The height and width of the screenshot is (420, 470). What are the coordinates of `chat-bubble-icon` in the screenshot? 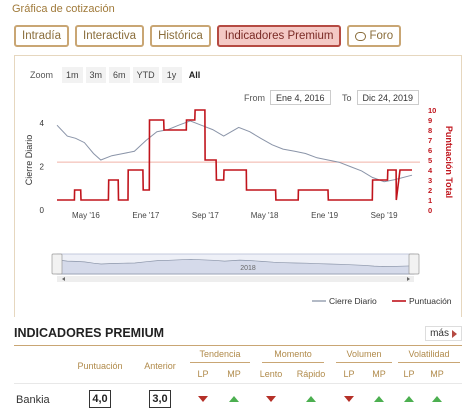 It's located at (361, 36).